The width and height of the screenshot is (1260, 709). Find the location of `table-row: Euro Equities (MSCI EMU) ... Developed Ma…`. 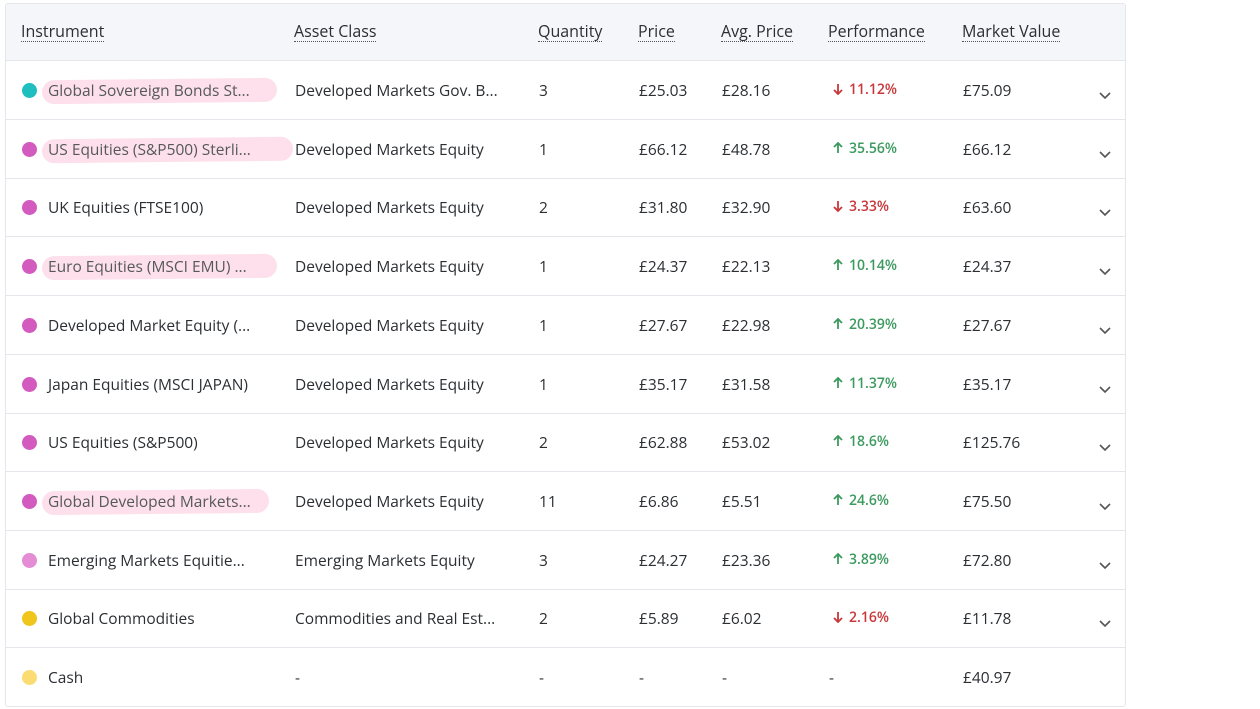

table-row: Euro Equities (MSCI EMU) ... Developed Ma… is located at coordinates (565, 267).